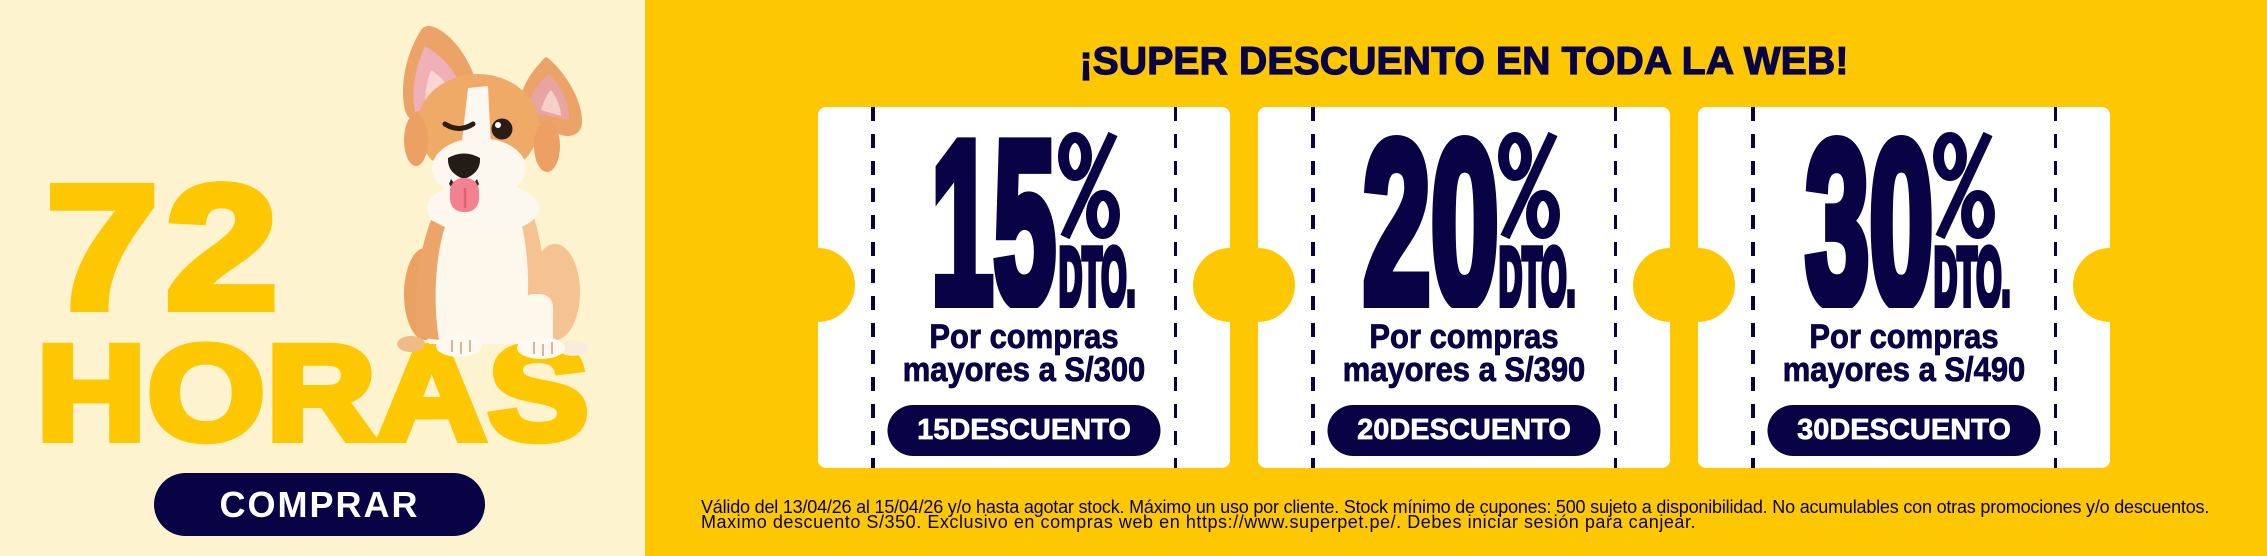  I want to click on svg-text: 15, so click(993, 220).